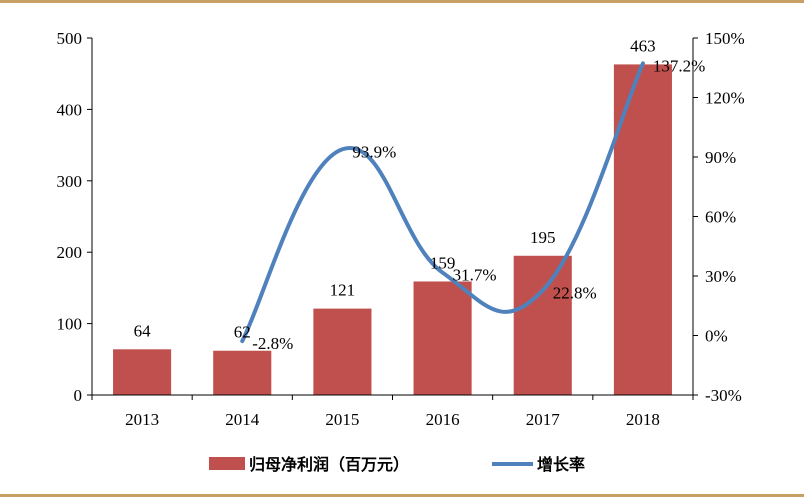  What do you see at coordinates (342, 351) in the screenshot?
I see `bar-2015` at bounding box center [342, 351].